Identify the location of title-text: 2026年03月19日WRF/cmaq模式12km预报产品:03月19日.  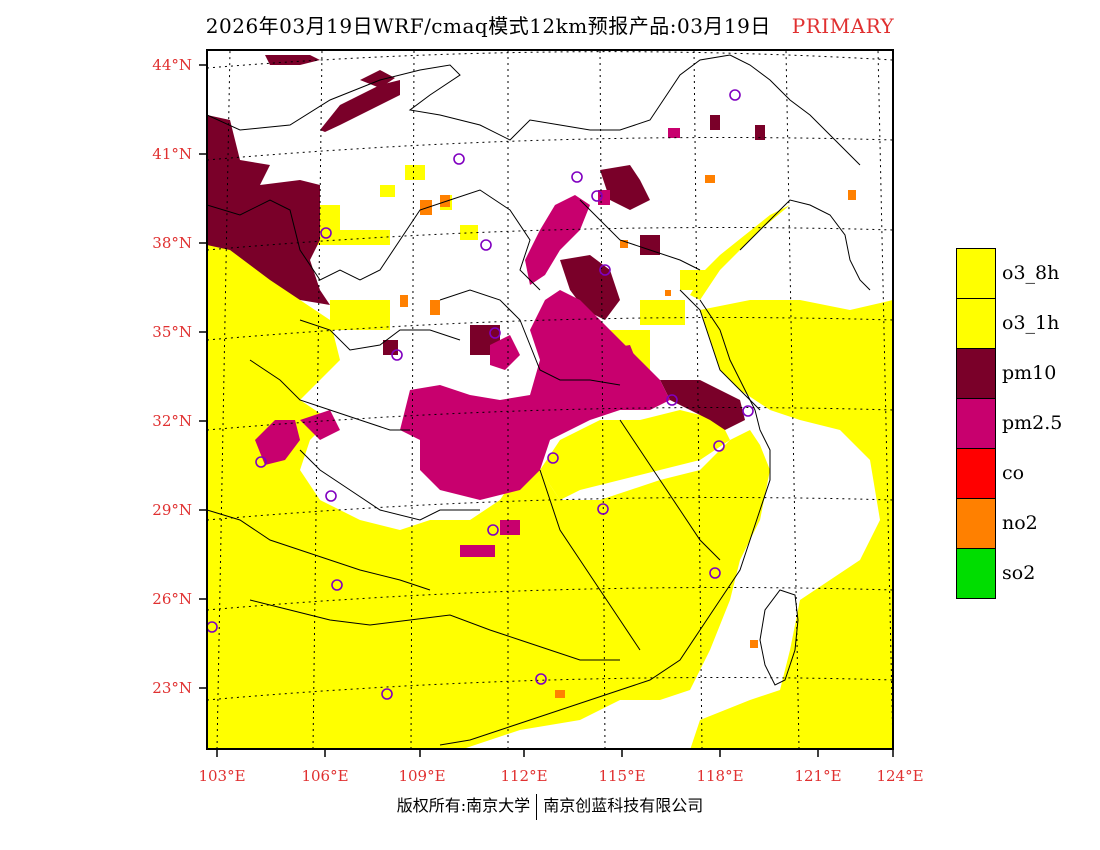
(488, 26).